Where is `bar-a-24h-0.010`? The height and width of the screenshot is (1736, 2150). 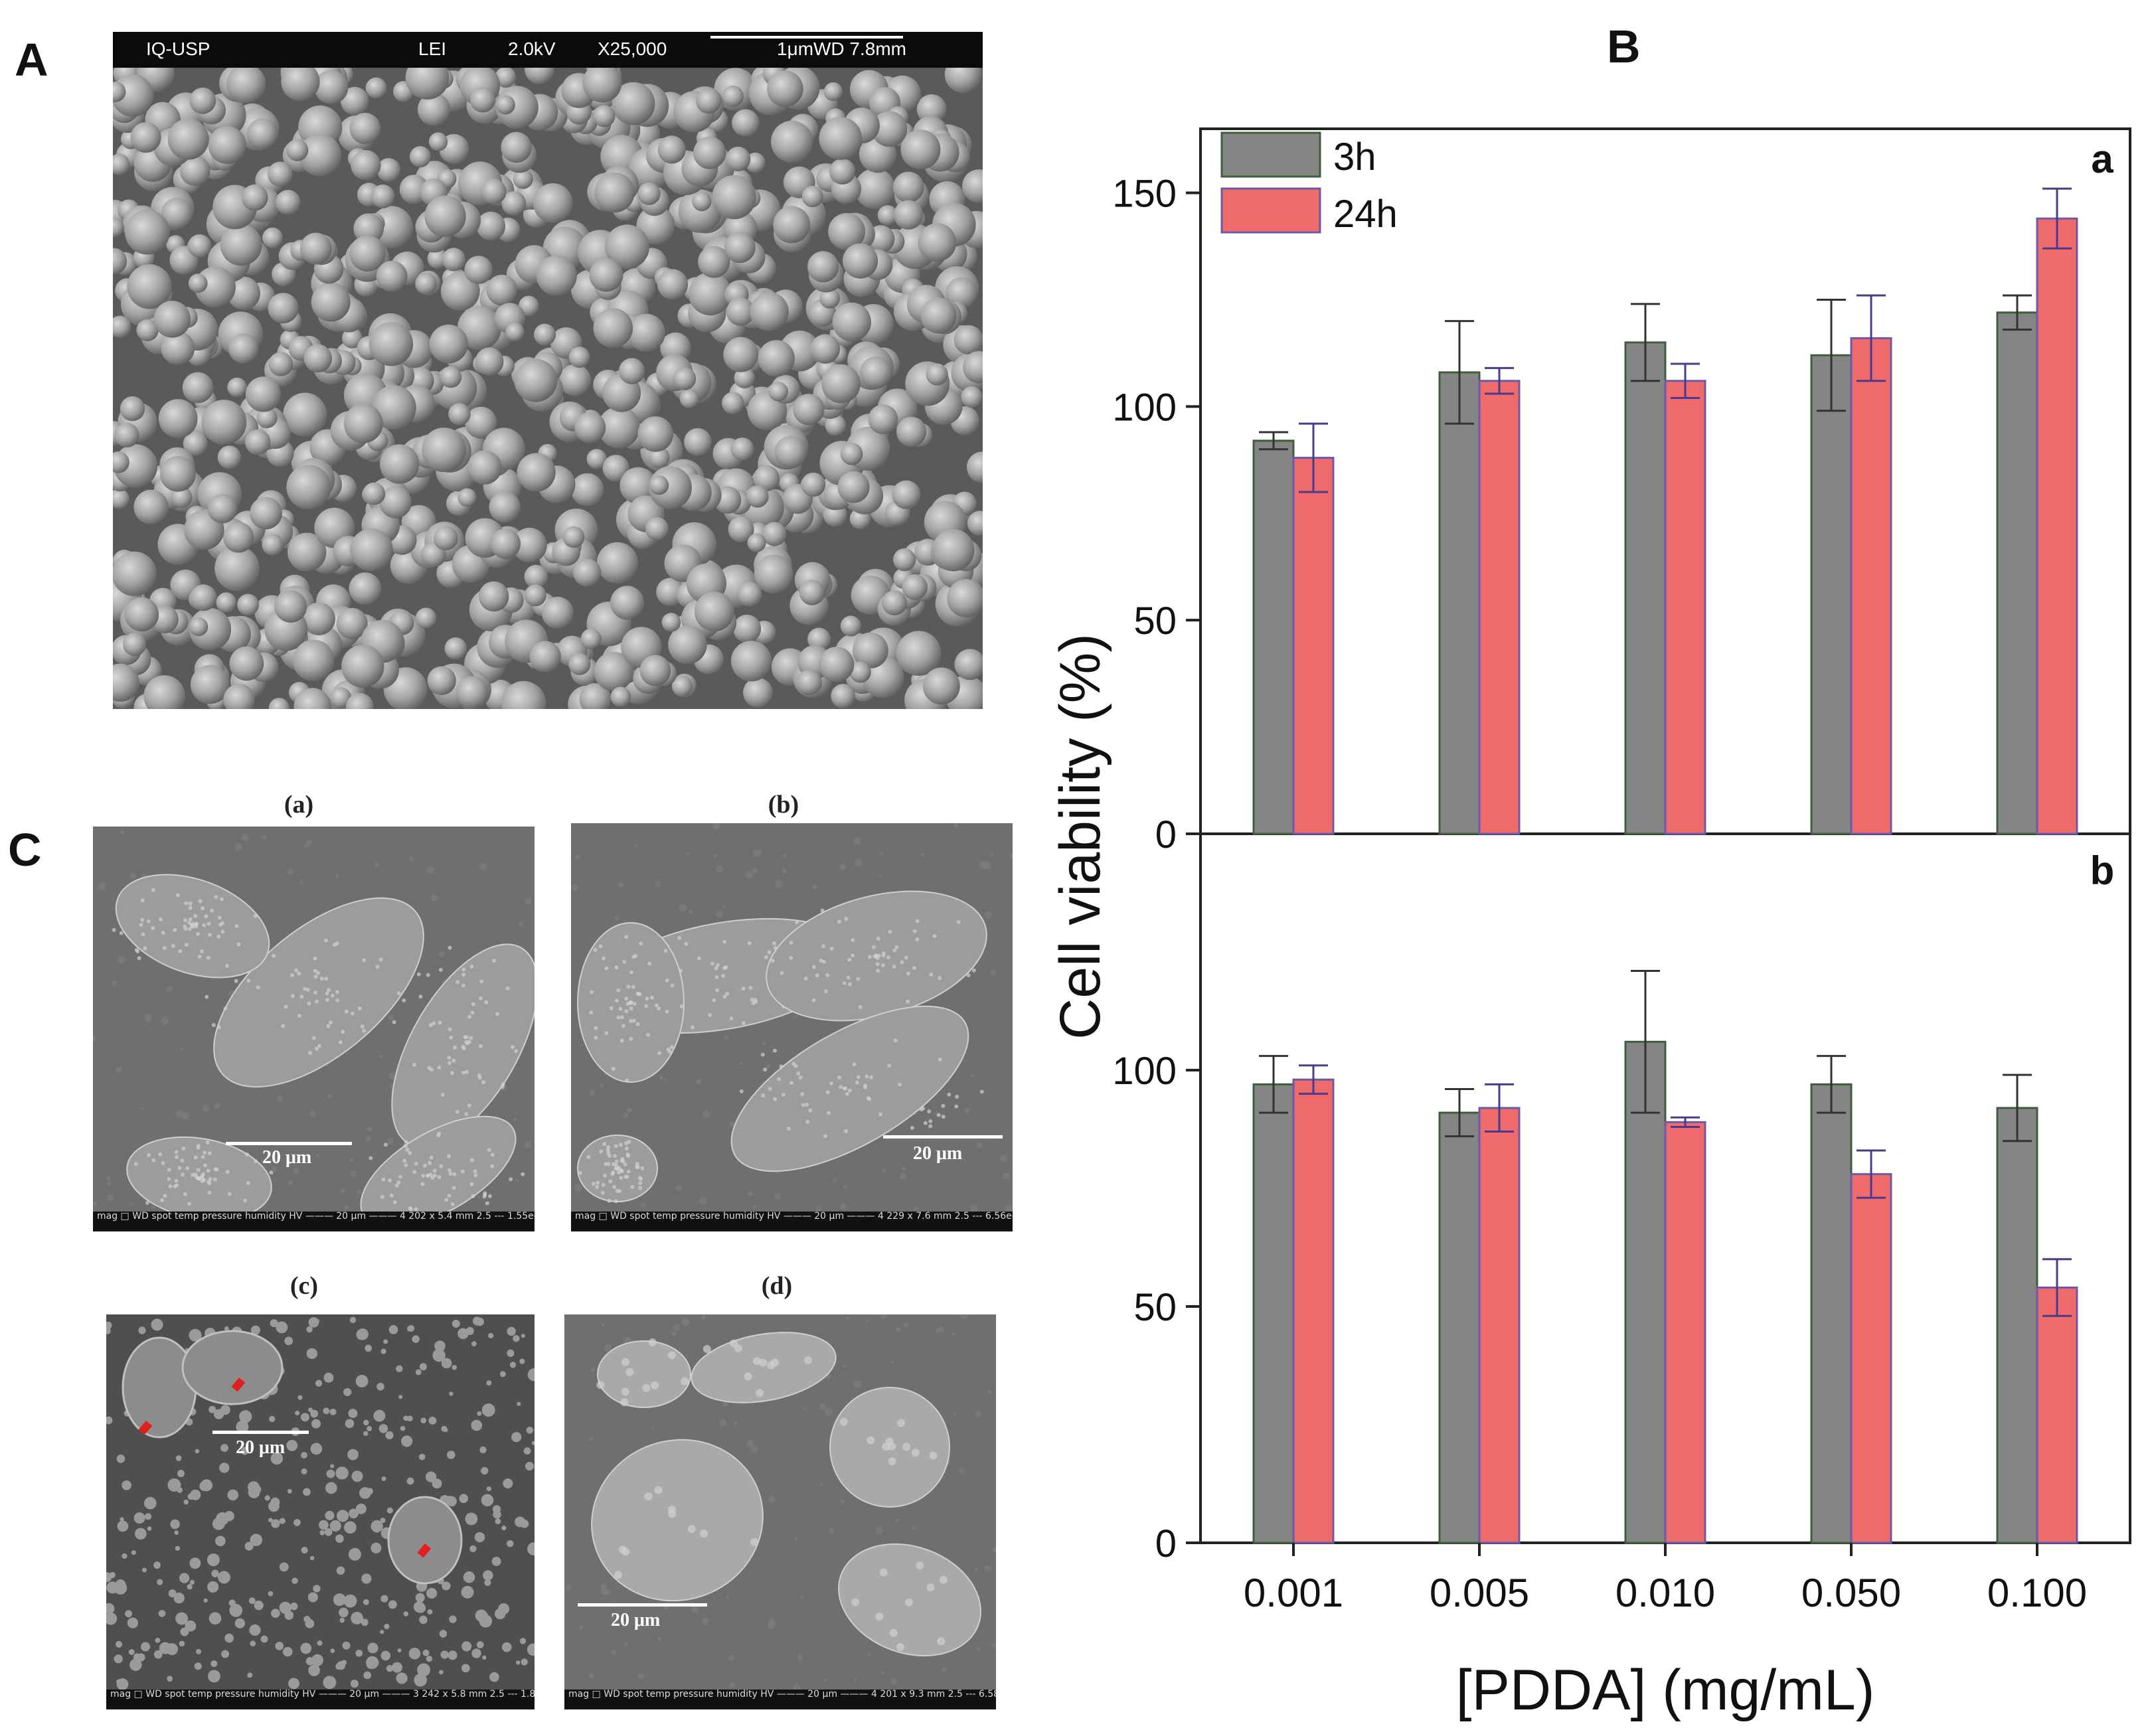
bar-a-24h-0.010 is located at coordinates (1685, 607).